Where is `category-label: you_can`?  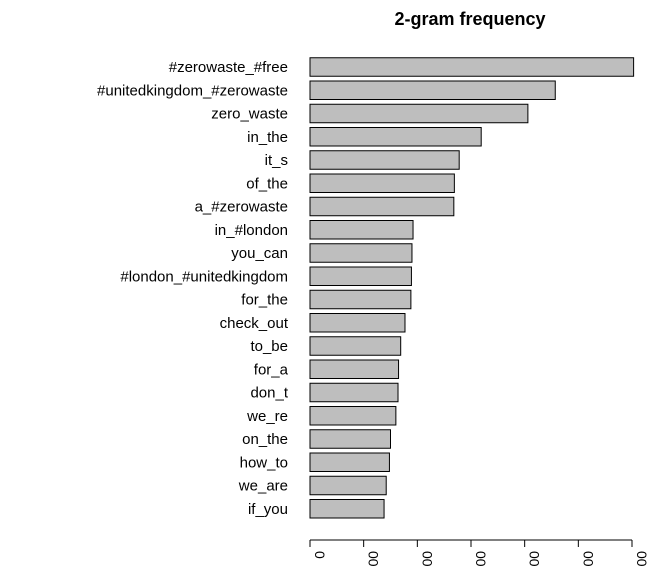 category-label: you_can is located at coordinates (259, 253).